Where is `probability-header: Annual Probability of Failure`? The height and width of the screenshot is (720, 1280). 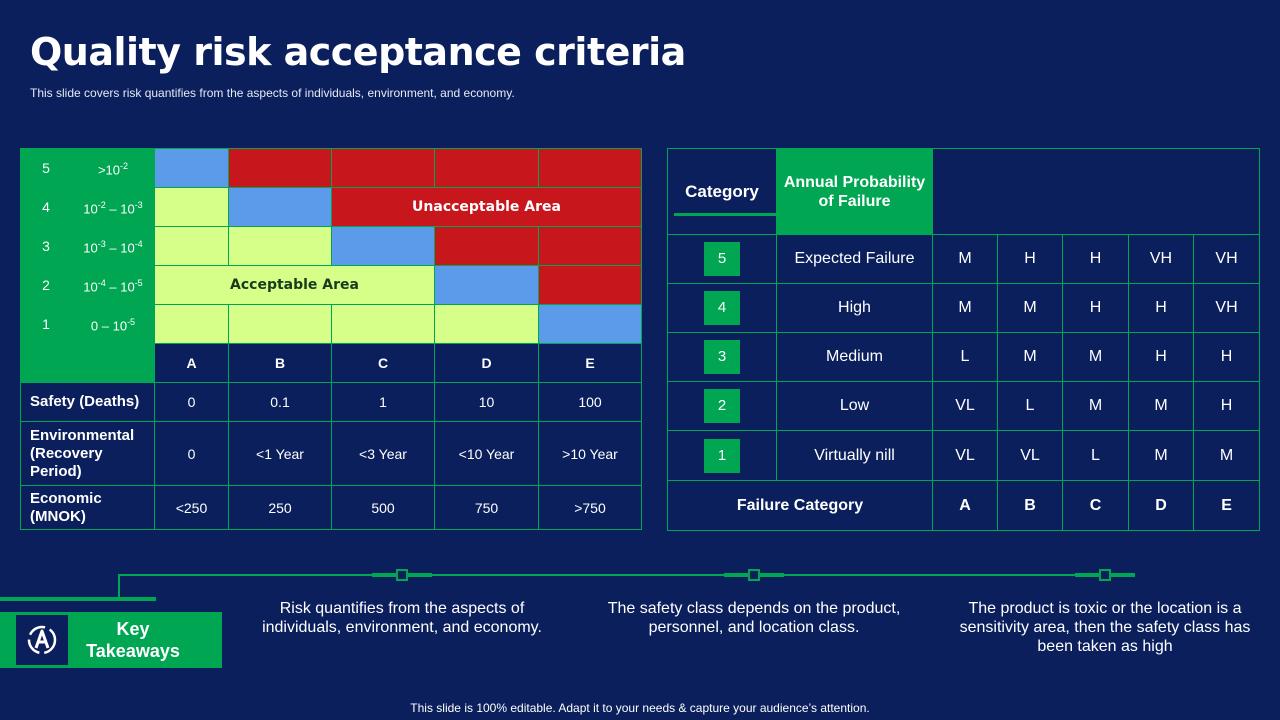 probability-header: Annual Probability of Failure is located at coordinates (854, 191).